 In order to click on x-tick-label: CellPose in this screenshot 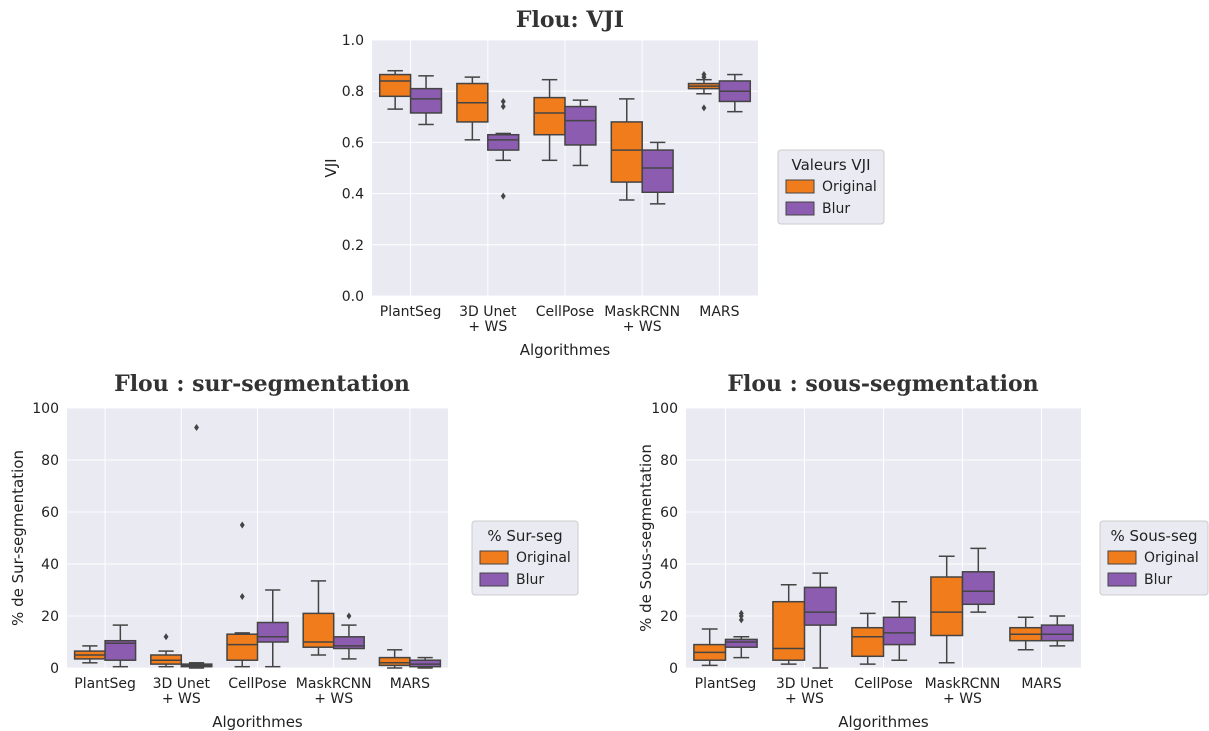, I will do `click(565, 312)`.